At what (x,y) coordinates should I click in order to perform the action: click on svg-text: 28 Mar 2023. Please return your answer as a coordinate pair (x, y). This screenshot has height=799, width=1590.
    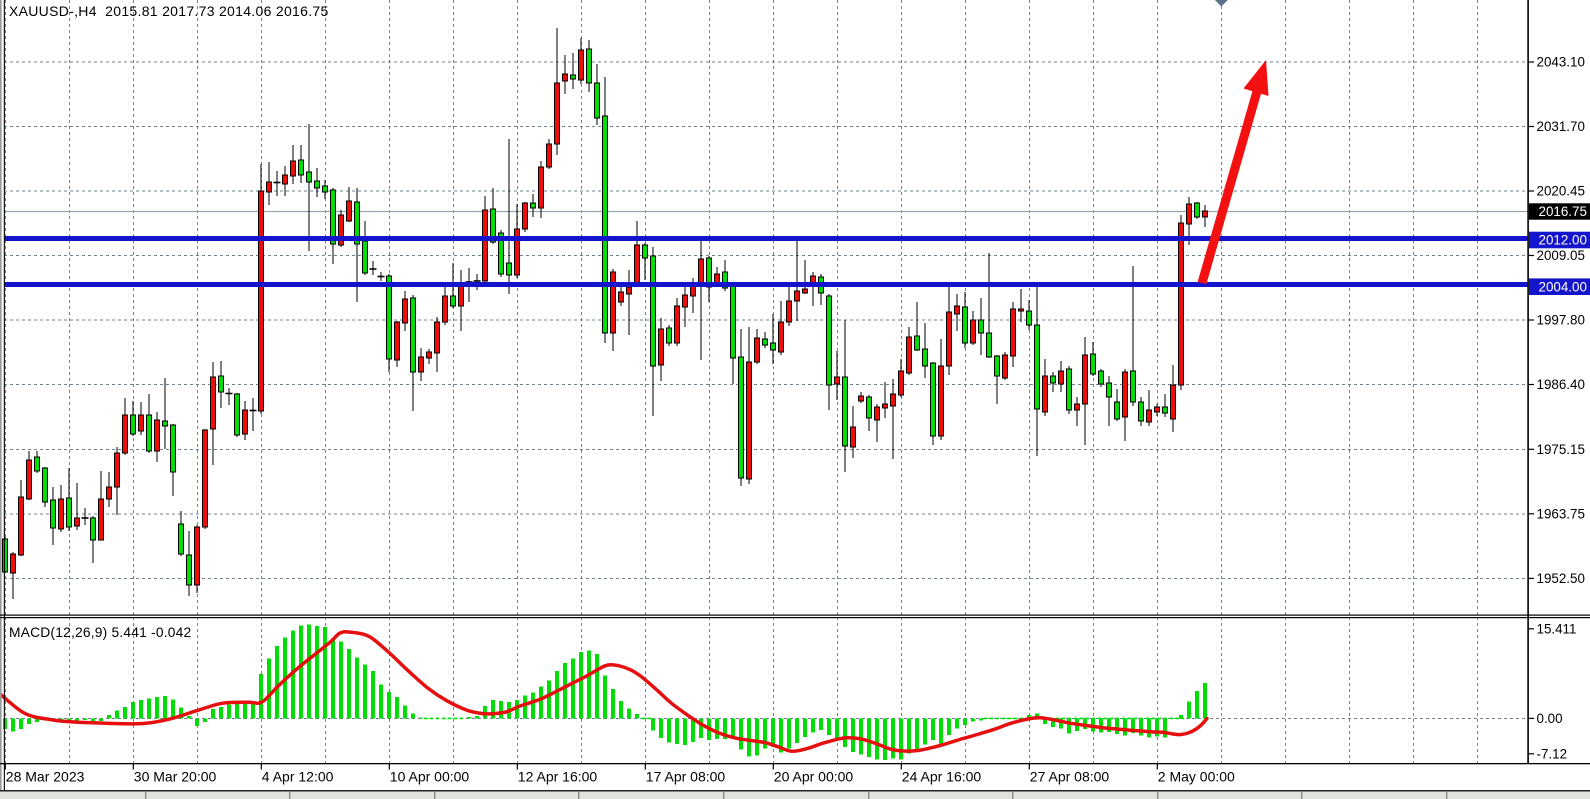
    Looking at the image, I should click on (45, 777).